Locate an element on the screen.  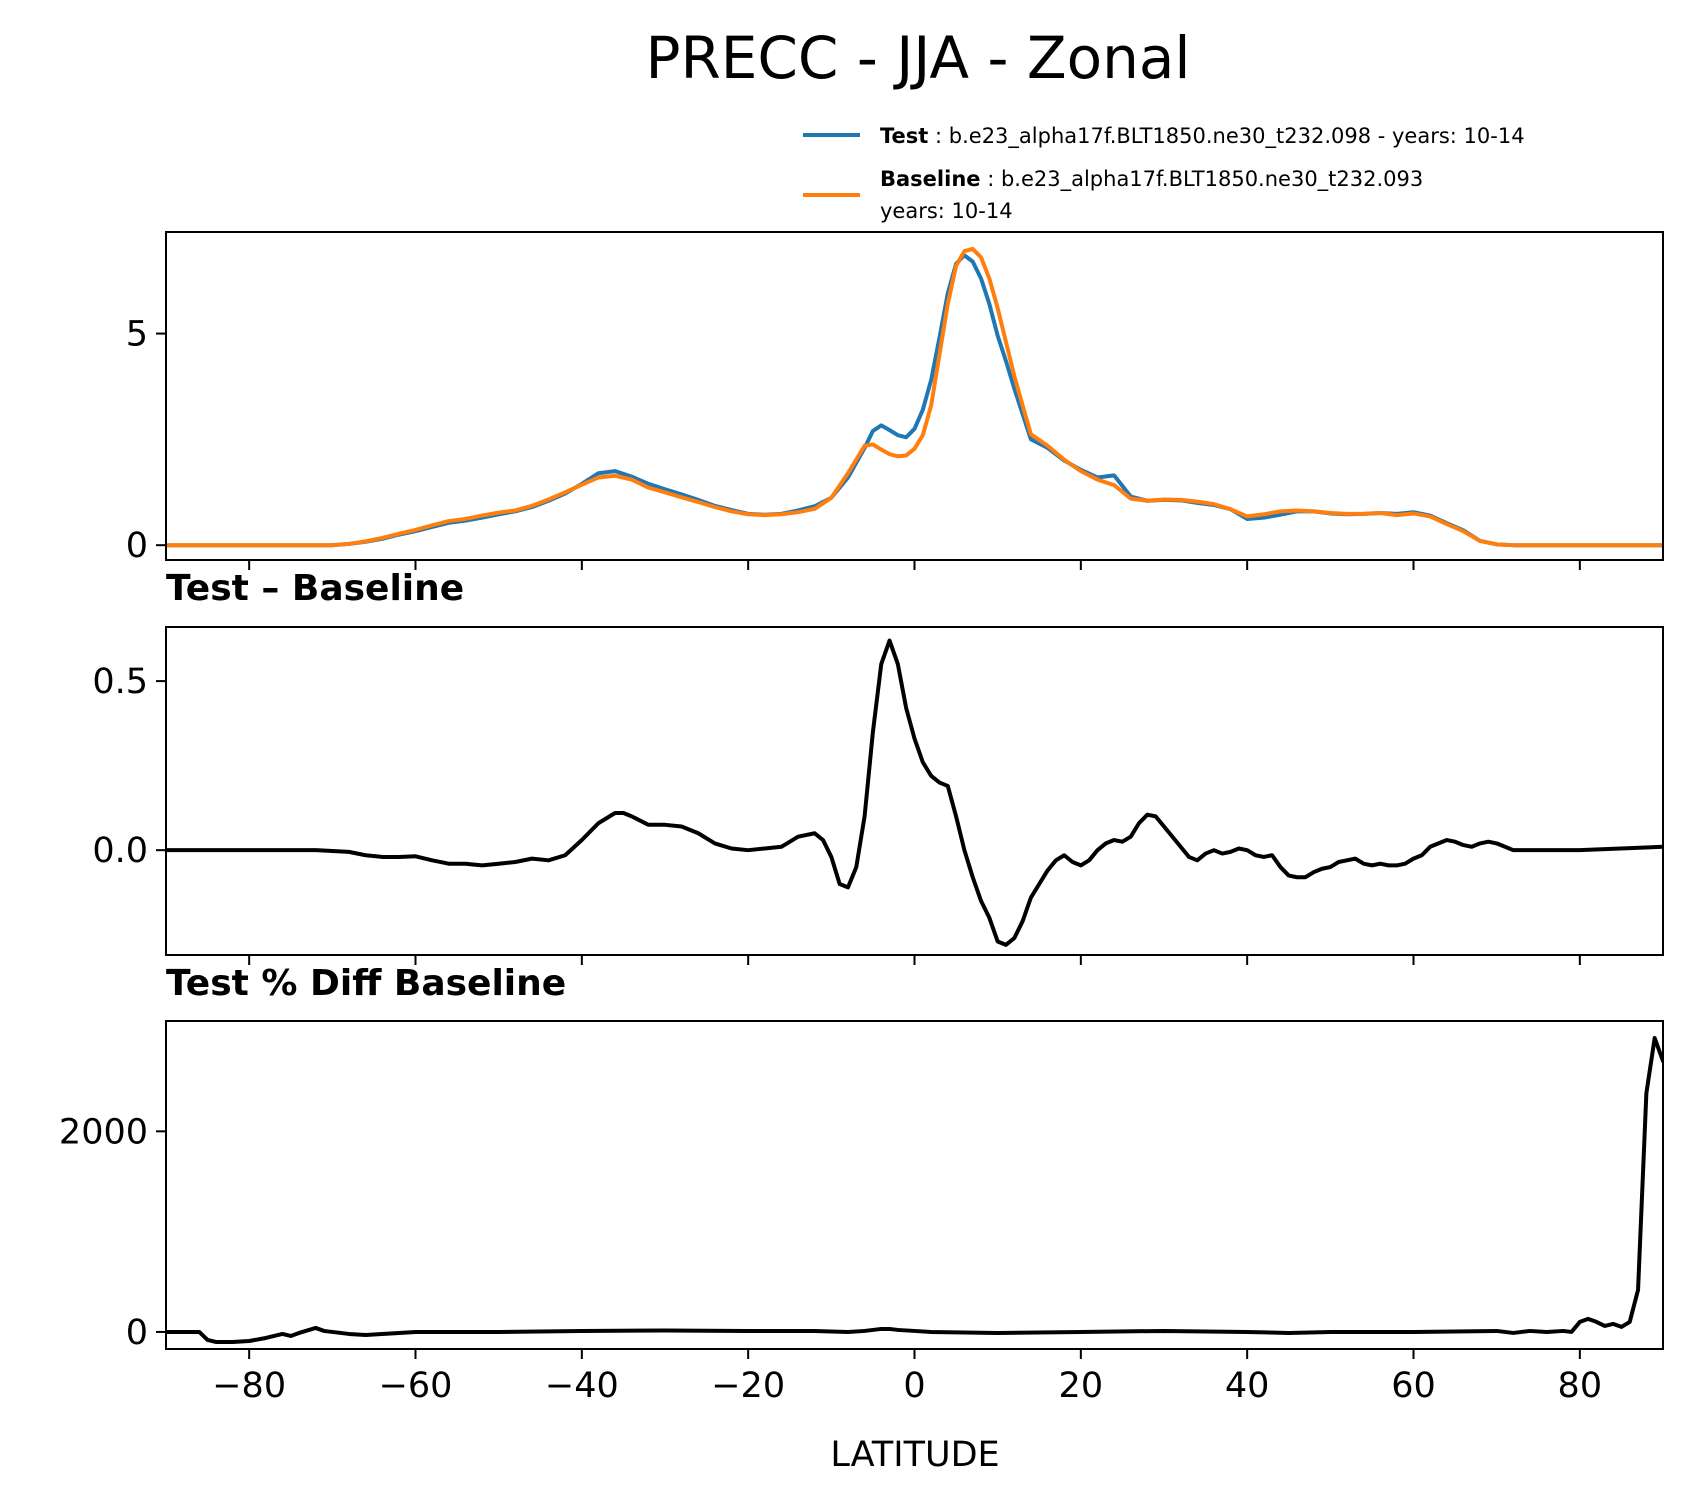
x-tick-label: 0 is located at coordinates (914, 1386).